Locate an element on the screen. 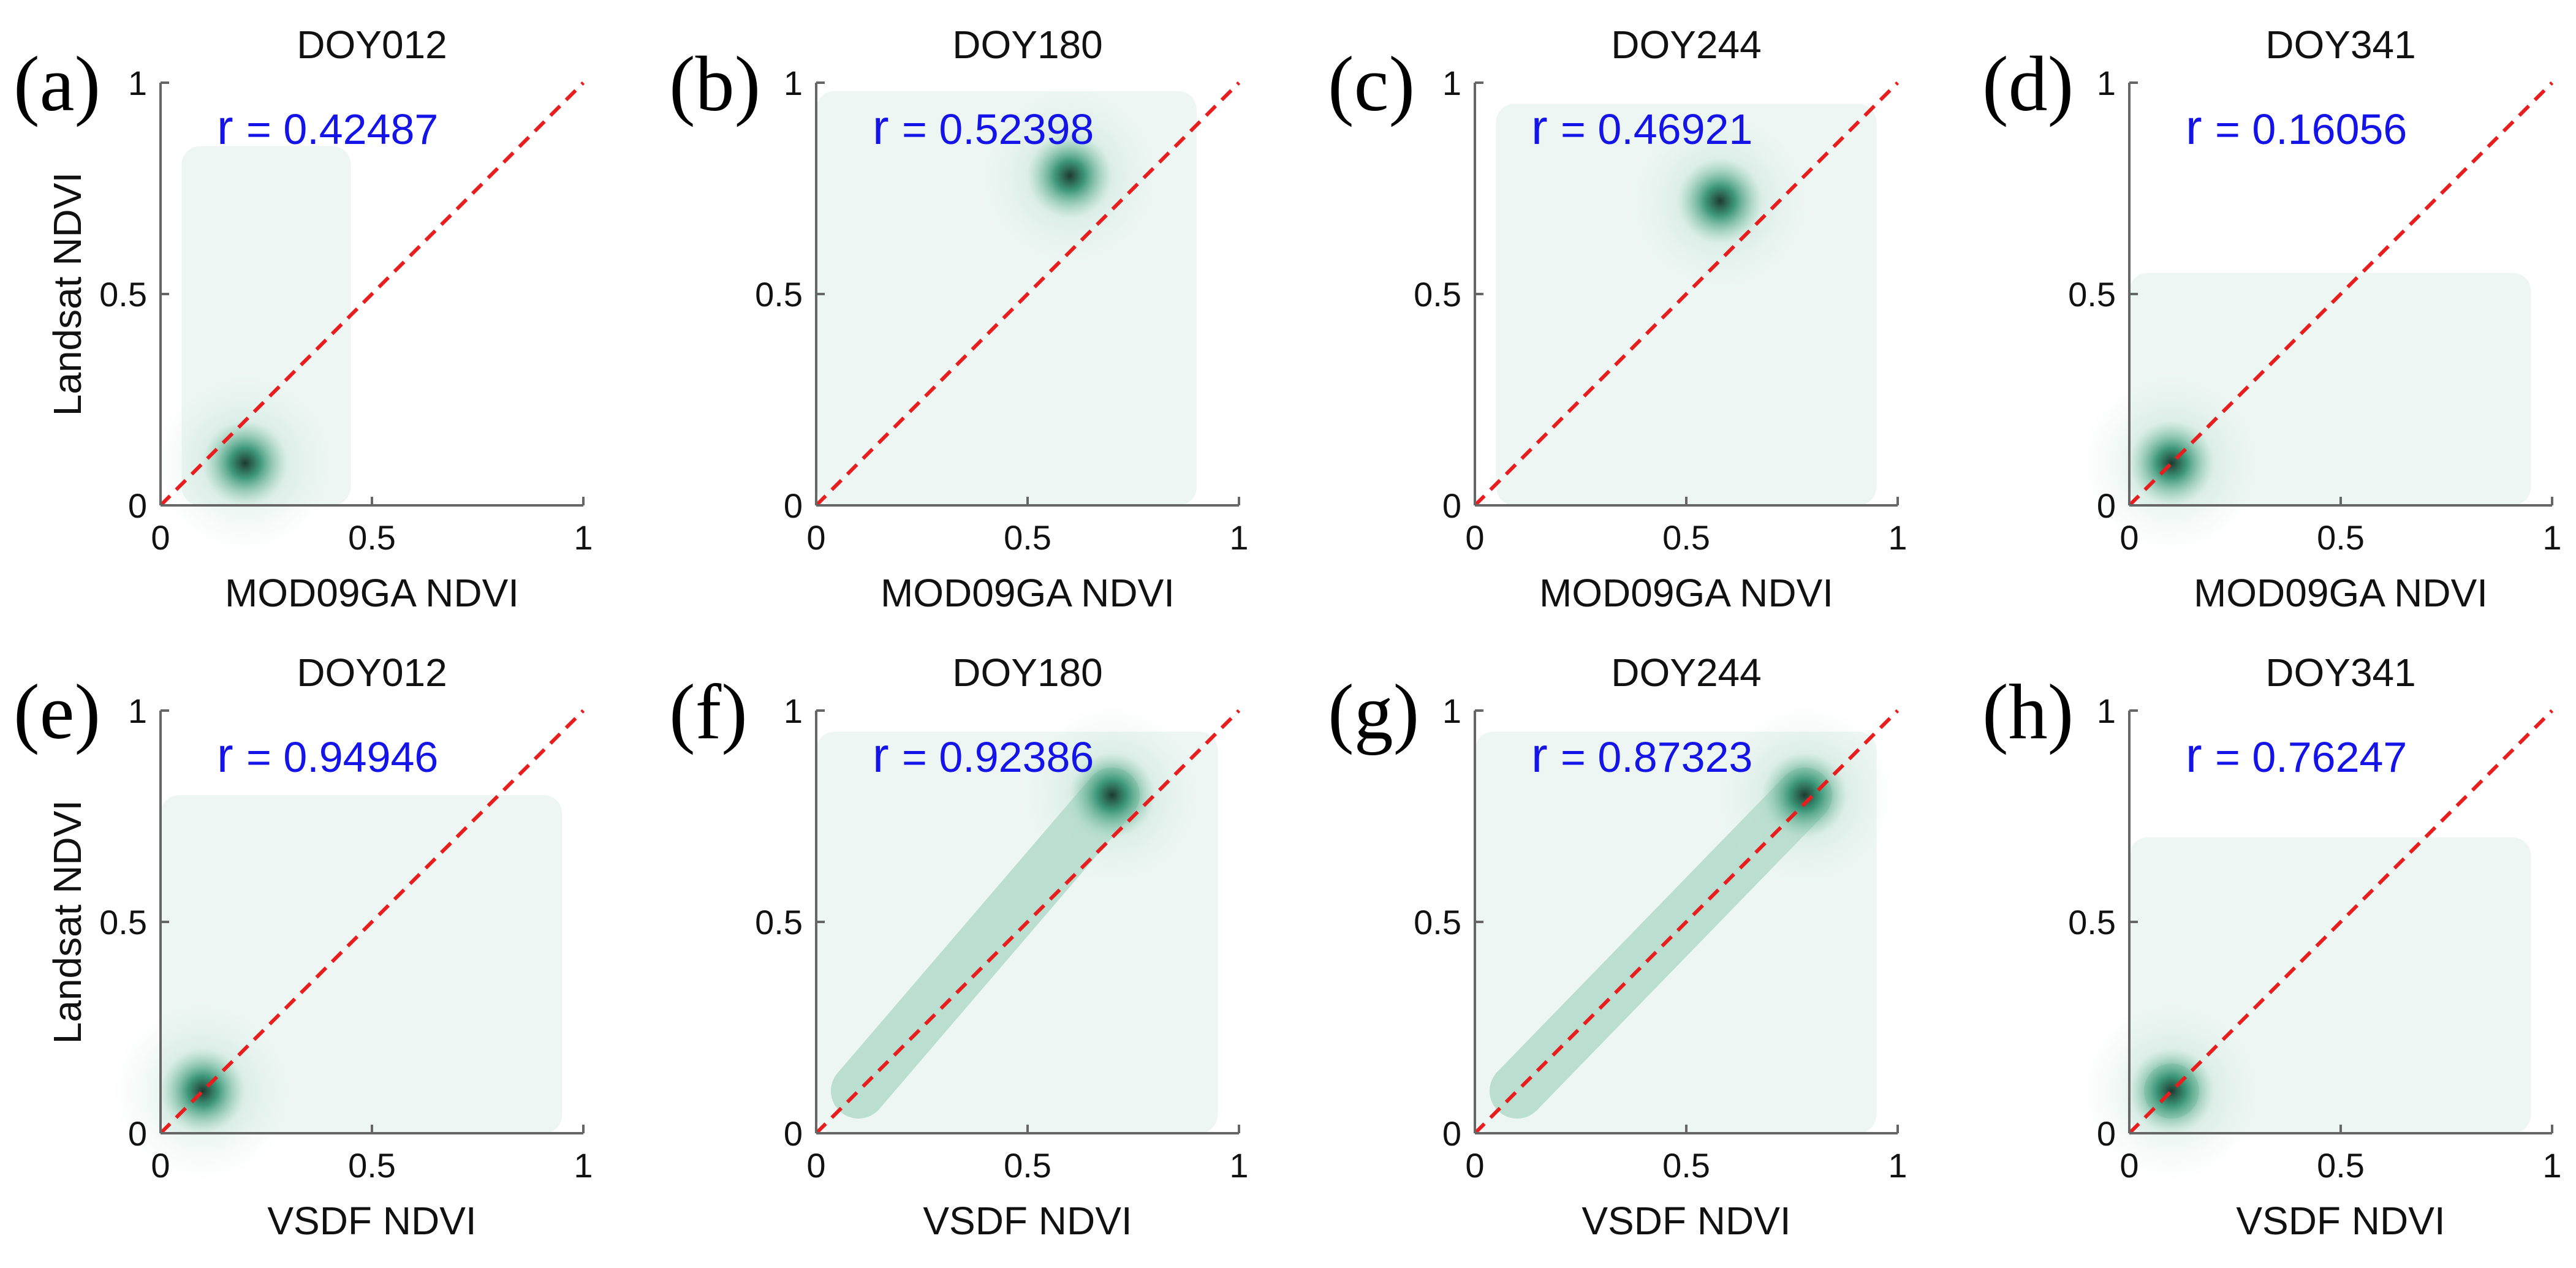 This screenshot has height=1268, width=2576. panel-letter: (d) is located at coordinates (2028, 83).